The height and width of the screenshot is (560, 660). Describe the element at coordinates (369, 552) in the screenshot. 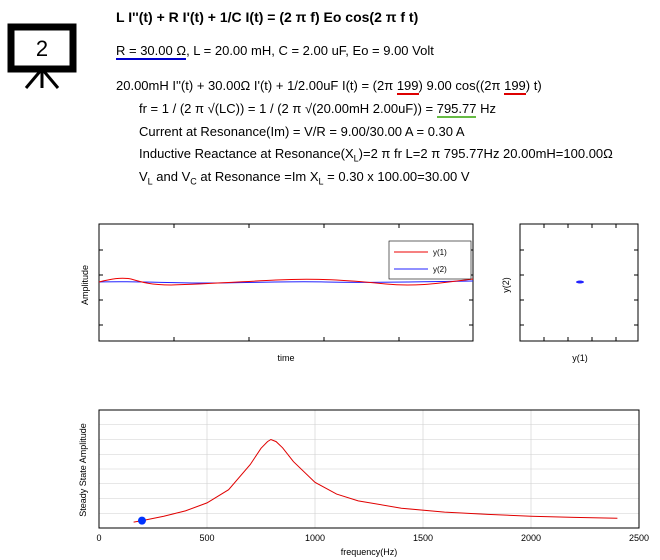

I see `chart-xlabel: frequency(Hz)` at that location.